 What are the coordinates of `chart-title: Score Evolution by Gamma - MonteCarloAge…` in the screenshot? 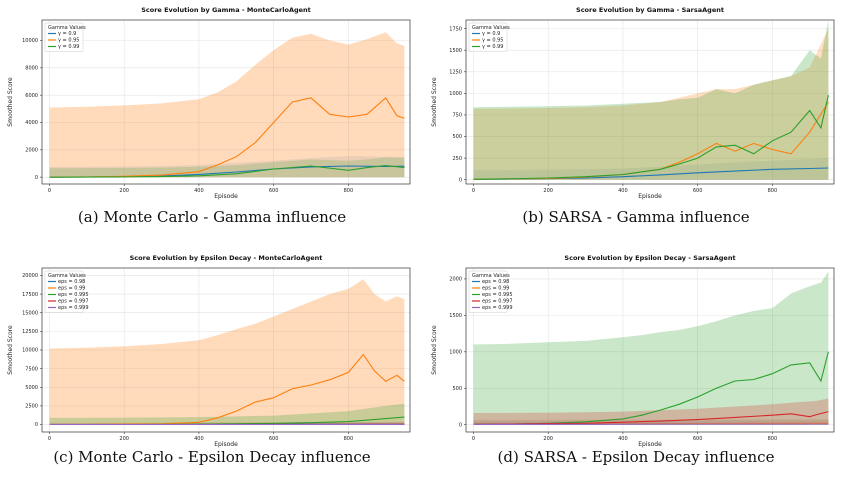 It's located at (226, 10).